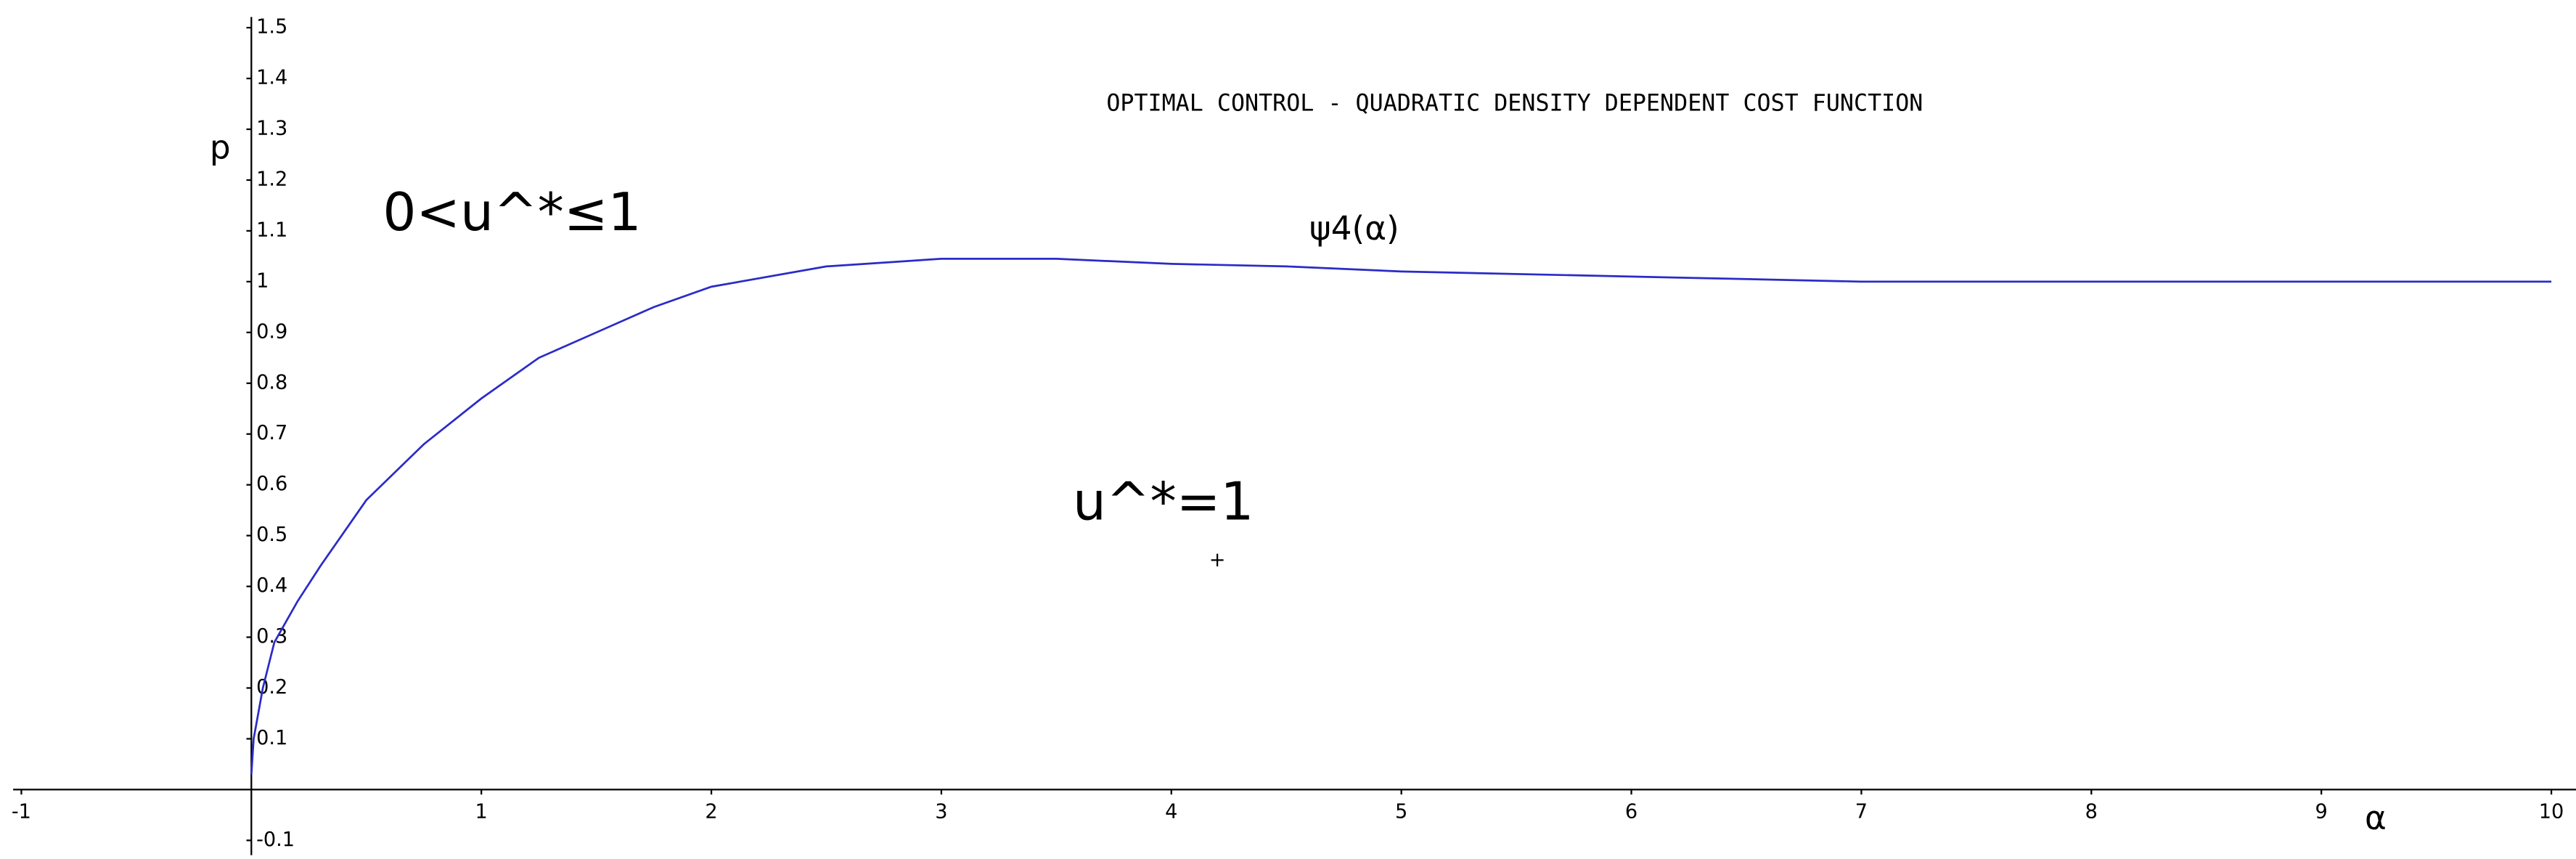 The image size is (2576, 859). I want to click on x-tick-label: 6, so click(1631, 812).